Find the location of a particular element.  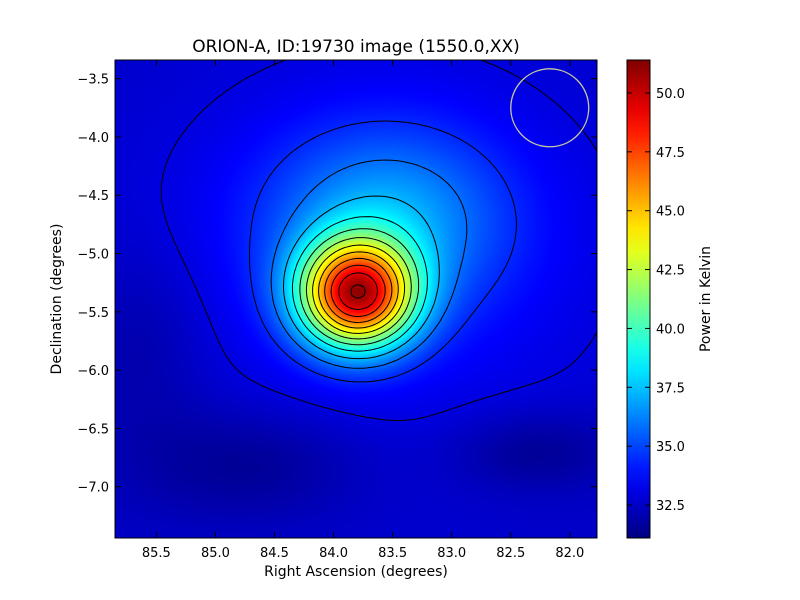

colorbar-tick-label: 50.0 is located at coordinates (670, 94).